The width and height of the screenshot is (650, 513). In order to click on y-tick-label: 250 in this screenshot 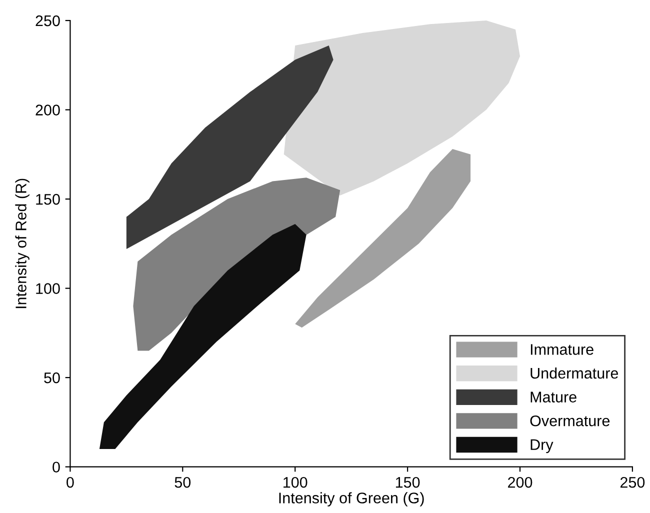, I will do `click(48, 20)`.